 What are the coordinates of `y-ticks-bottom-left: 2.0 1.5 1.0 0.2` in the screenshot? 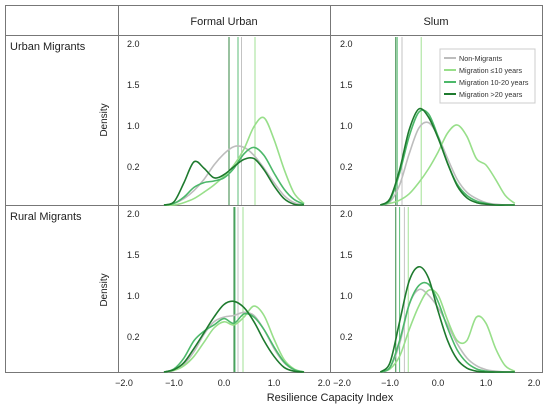 It's located at (133, 275).